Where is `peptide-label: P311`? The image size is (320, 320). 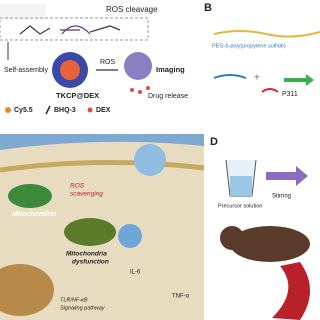
peptide-label: P311 is located at coordinates (290, 94).